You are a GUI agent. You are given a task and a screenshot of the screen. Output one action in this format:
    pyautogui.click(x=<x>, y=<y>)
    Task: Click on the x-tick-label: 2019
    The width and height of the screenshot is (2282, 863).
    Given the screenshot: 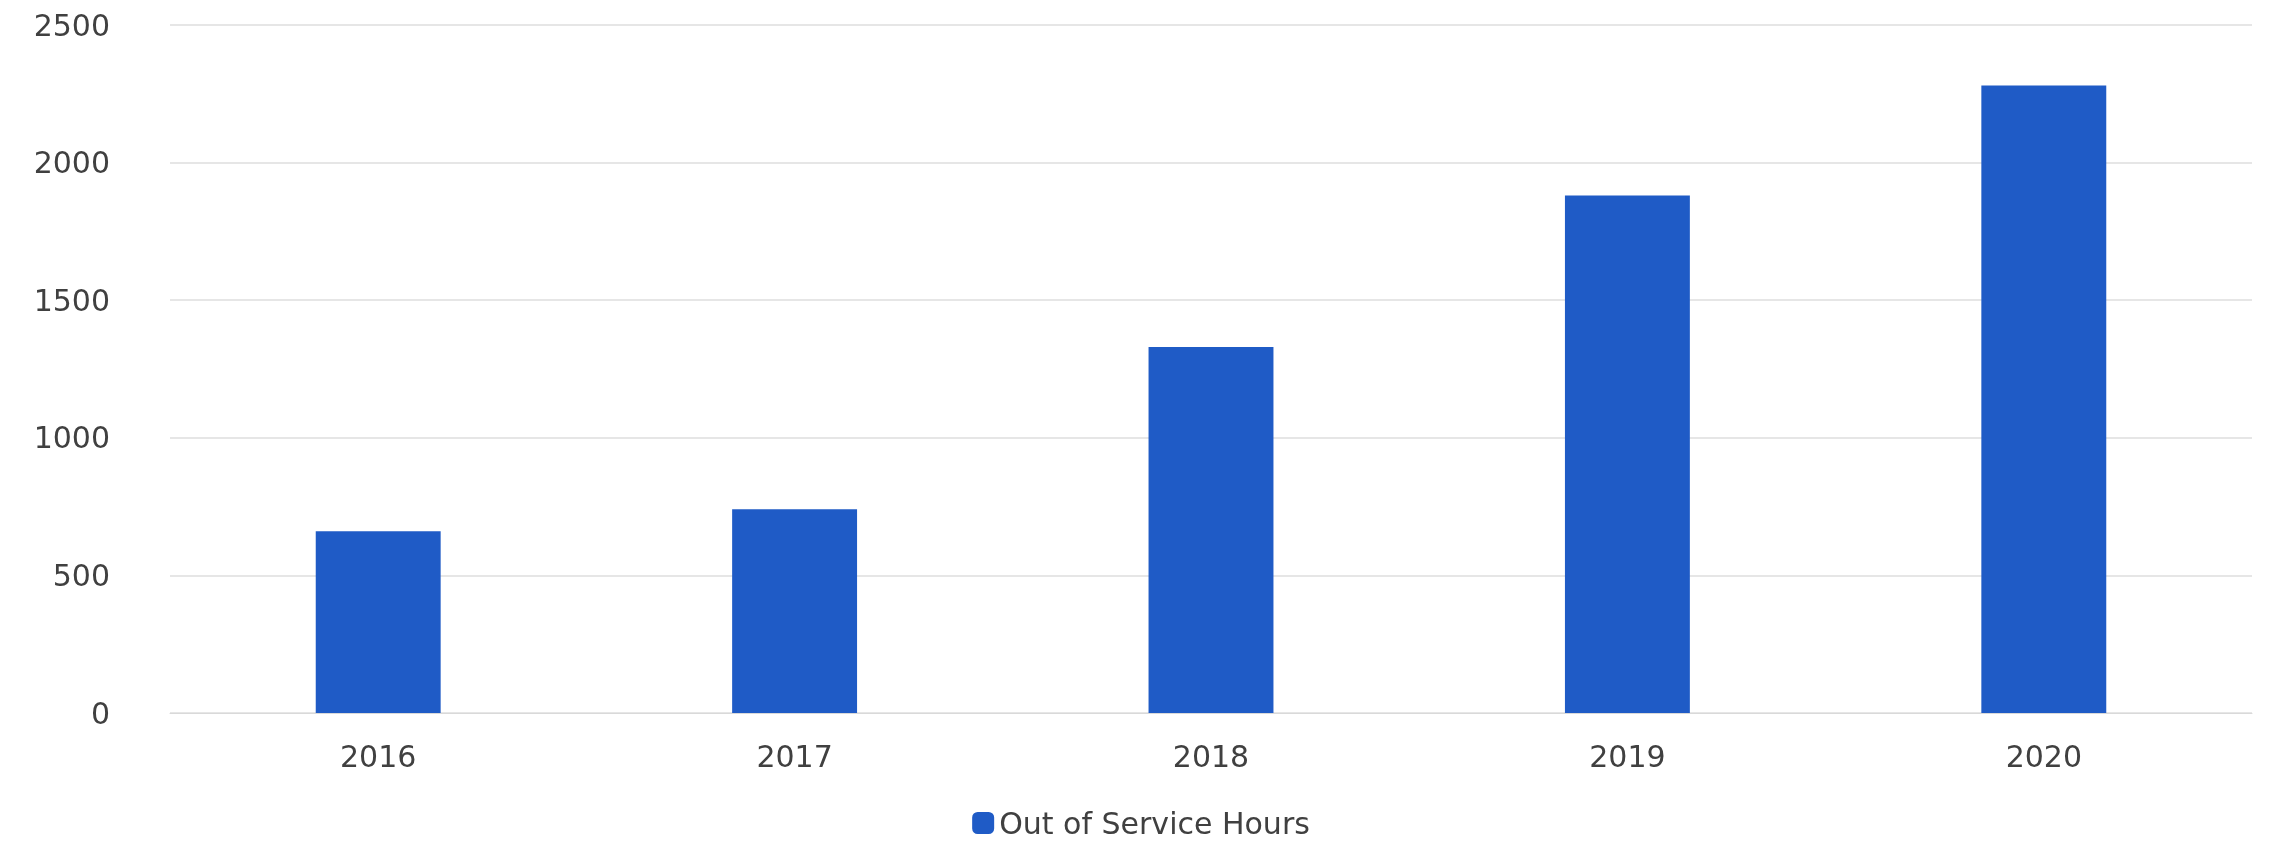 What is the action you would take?
    pyautogui.click(x=1627, y=756)
    